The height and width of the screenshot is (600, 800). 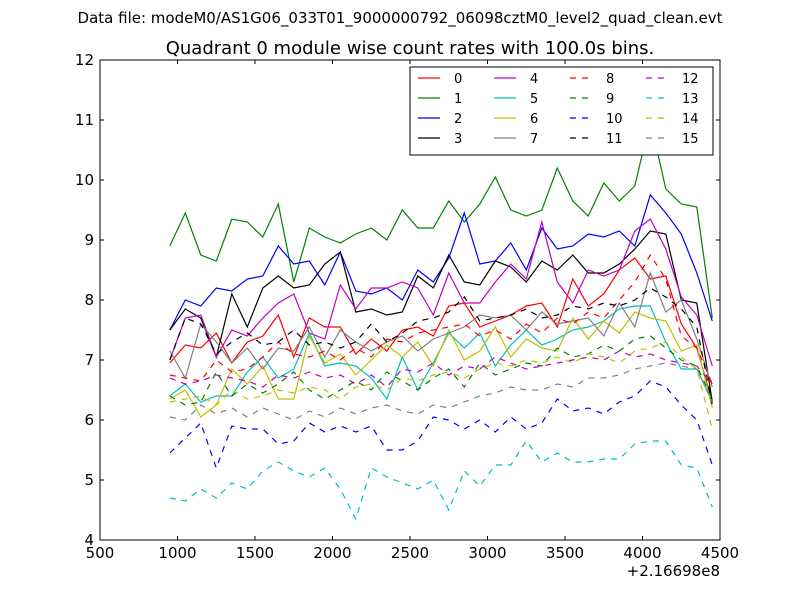 I want to click on legend-label-7: 7, so click(x=534, y=139).